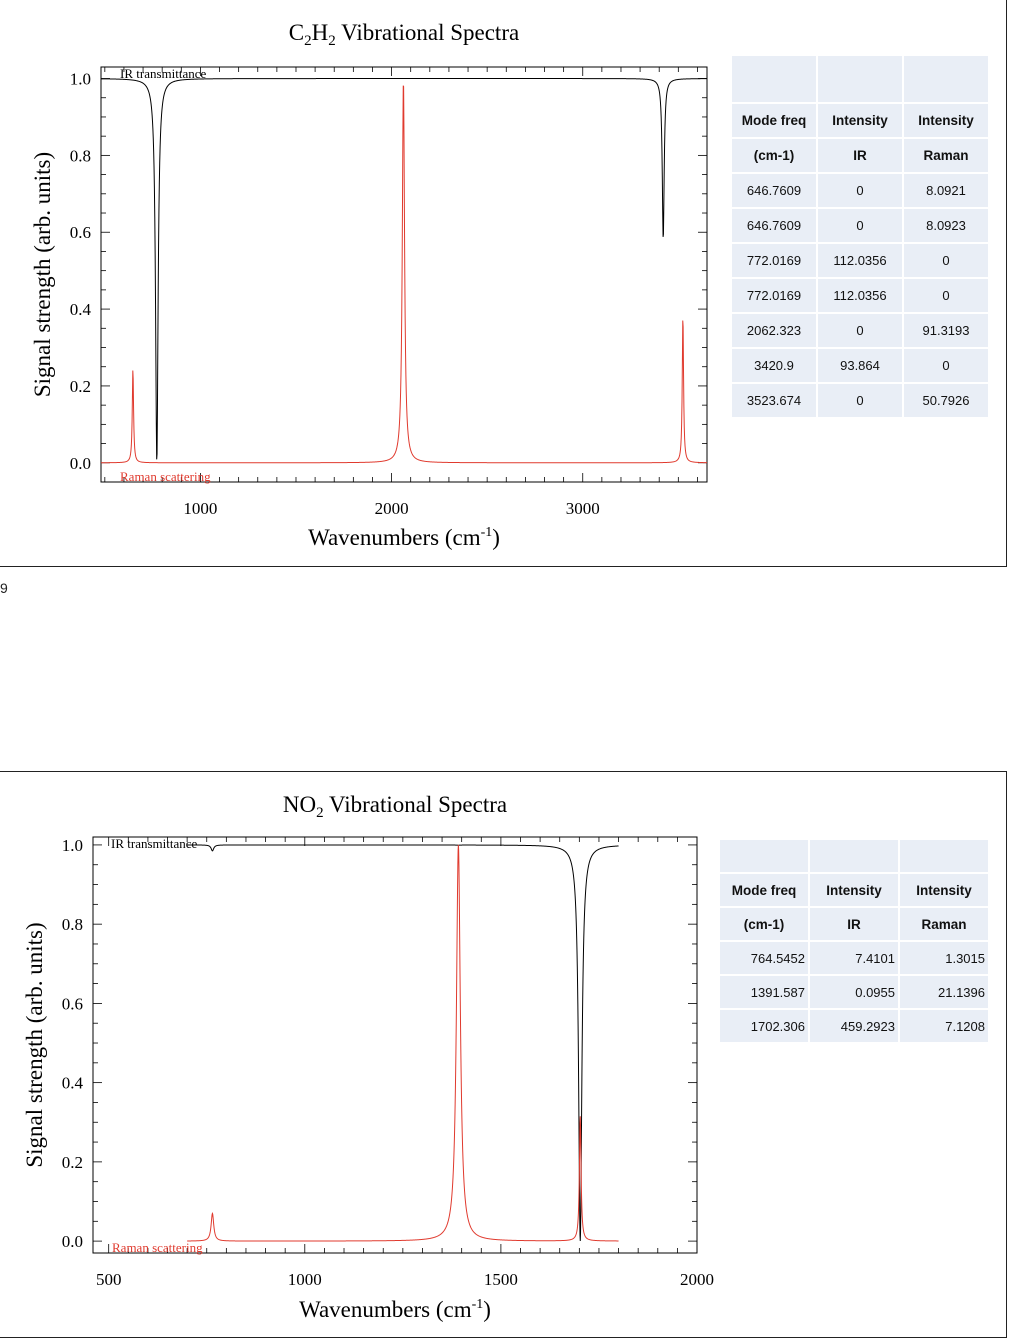 The width and height of the screenshot is (1009, 1341). I want to click on table-row: 646.7609 0 8.0923, so click(860, 225).